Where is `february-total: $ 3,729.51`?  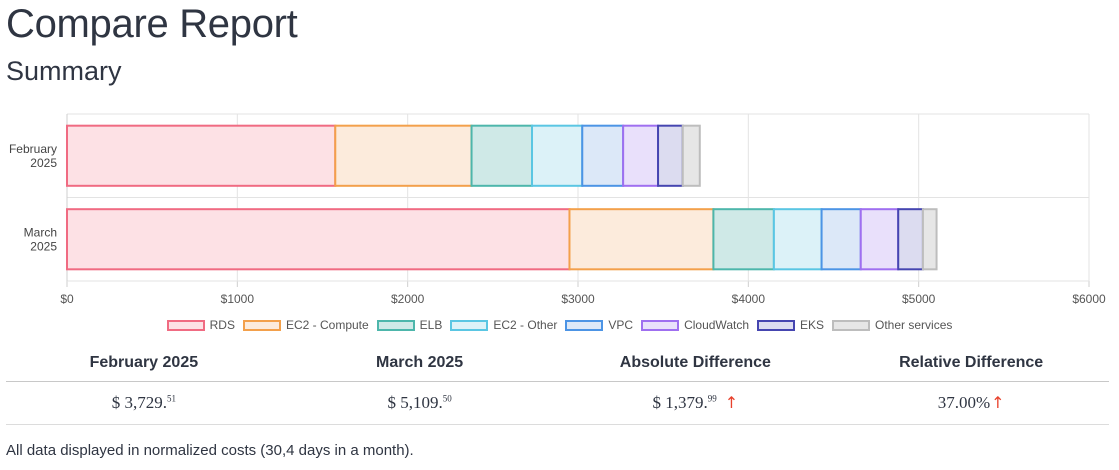 february-total: $ 3,729.51 is located at coordinates (144, 403).